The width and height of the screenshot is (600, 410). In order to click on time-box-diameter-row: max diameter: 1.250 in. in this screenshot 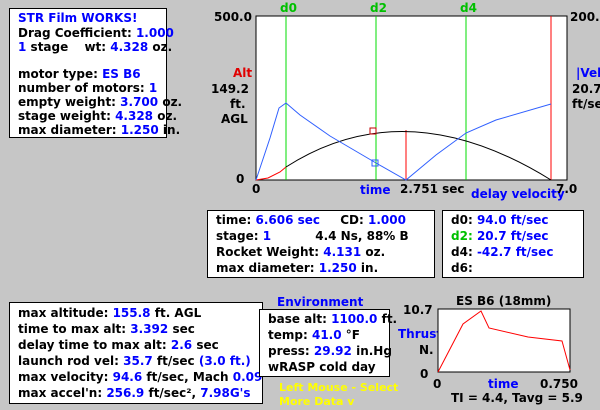, I will do `click(297, 268)`.